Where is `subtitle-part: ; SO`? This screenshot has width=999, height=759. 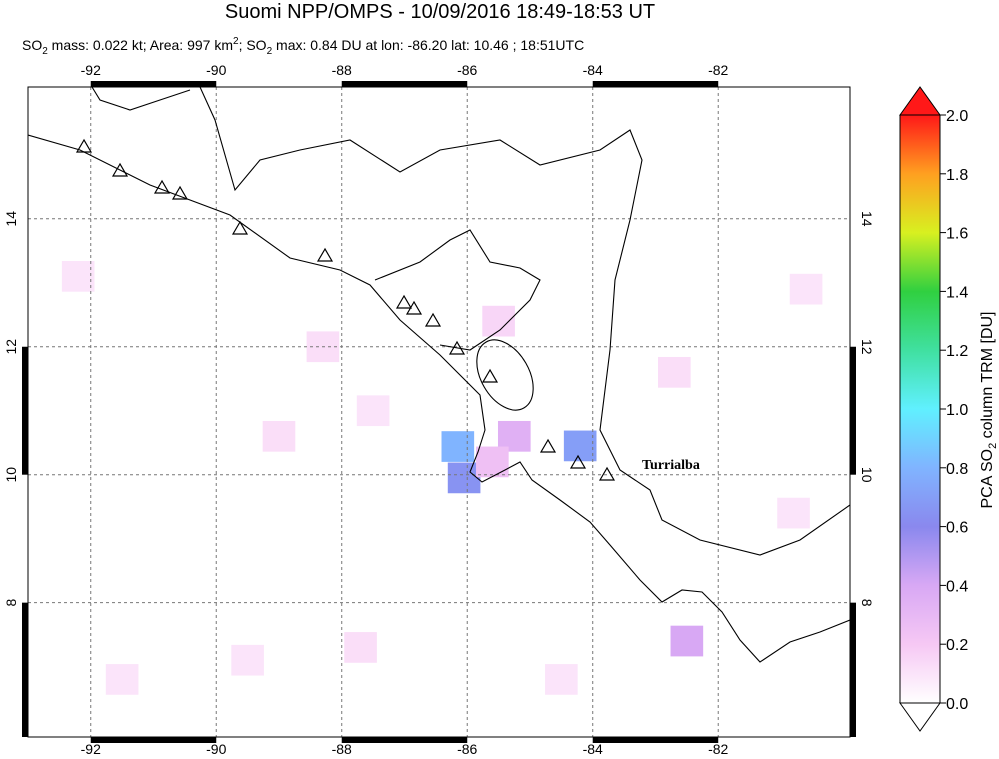
subtitle-part: ; SO is located at coordinates (253, 45).